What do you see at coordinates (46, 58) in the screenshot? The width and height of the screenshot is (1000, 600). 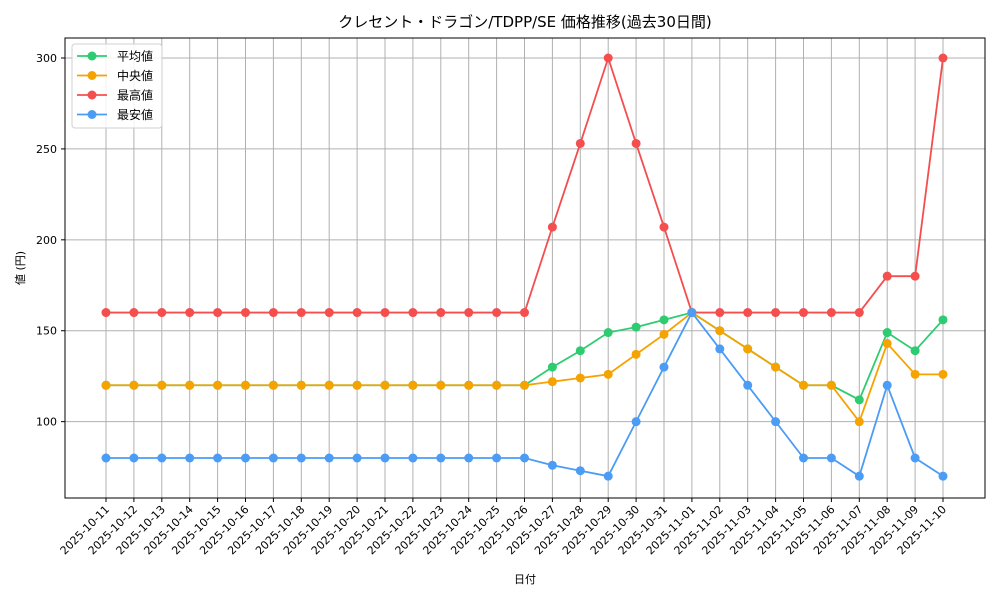 I see `y-tick-label: 300` at bounding box center [46, 58].